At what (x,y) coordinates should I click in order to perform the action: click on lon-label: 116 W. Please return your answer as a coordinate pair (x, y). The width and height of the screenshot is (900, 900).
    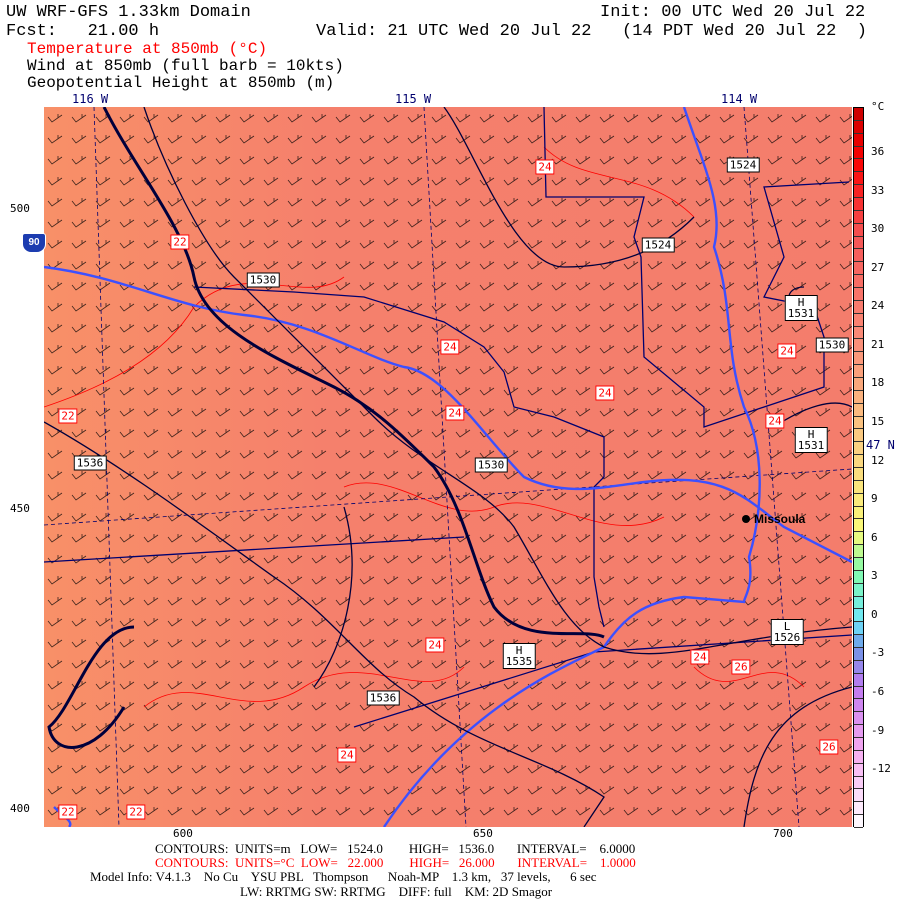
    Looking at the image, I should click on (90, 99).